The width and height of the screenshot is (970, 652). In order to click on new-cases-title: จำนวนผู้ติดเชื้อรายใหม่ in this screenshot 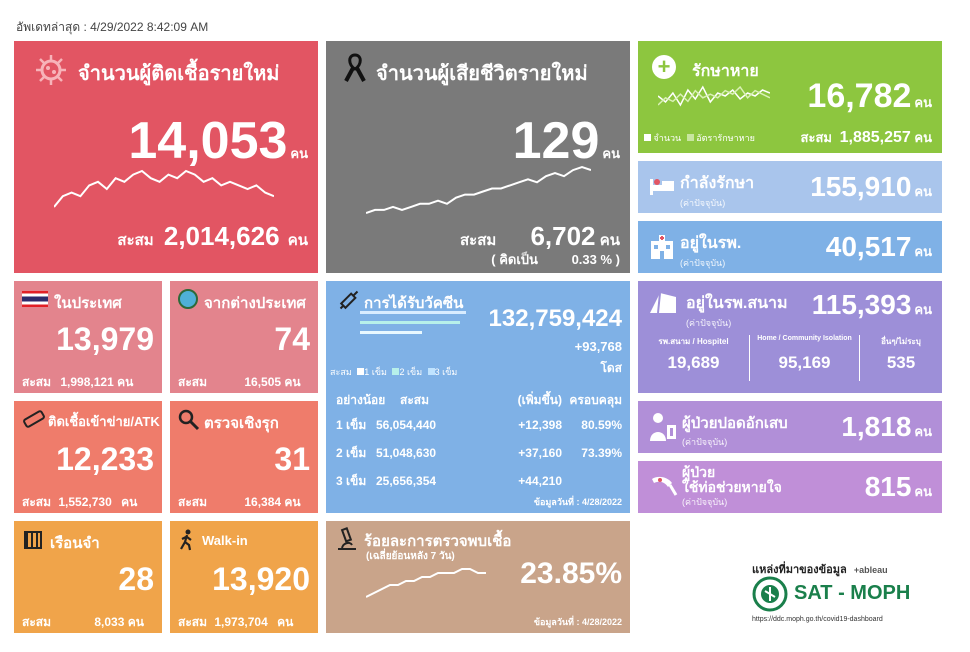, I will do `click(179, 74)`.